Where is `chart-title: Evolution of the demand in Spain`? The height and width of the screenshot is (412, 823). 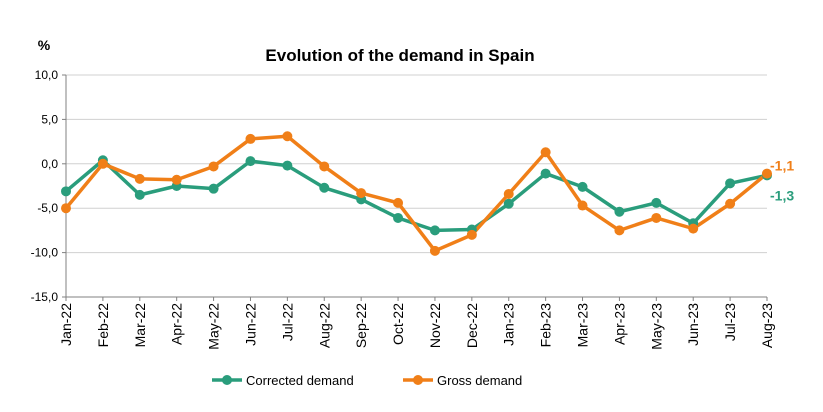
chart-title: Evolution of the demand in Spain is located at coordinates (399, 55).